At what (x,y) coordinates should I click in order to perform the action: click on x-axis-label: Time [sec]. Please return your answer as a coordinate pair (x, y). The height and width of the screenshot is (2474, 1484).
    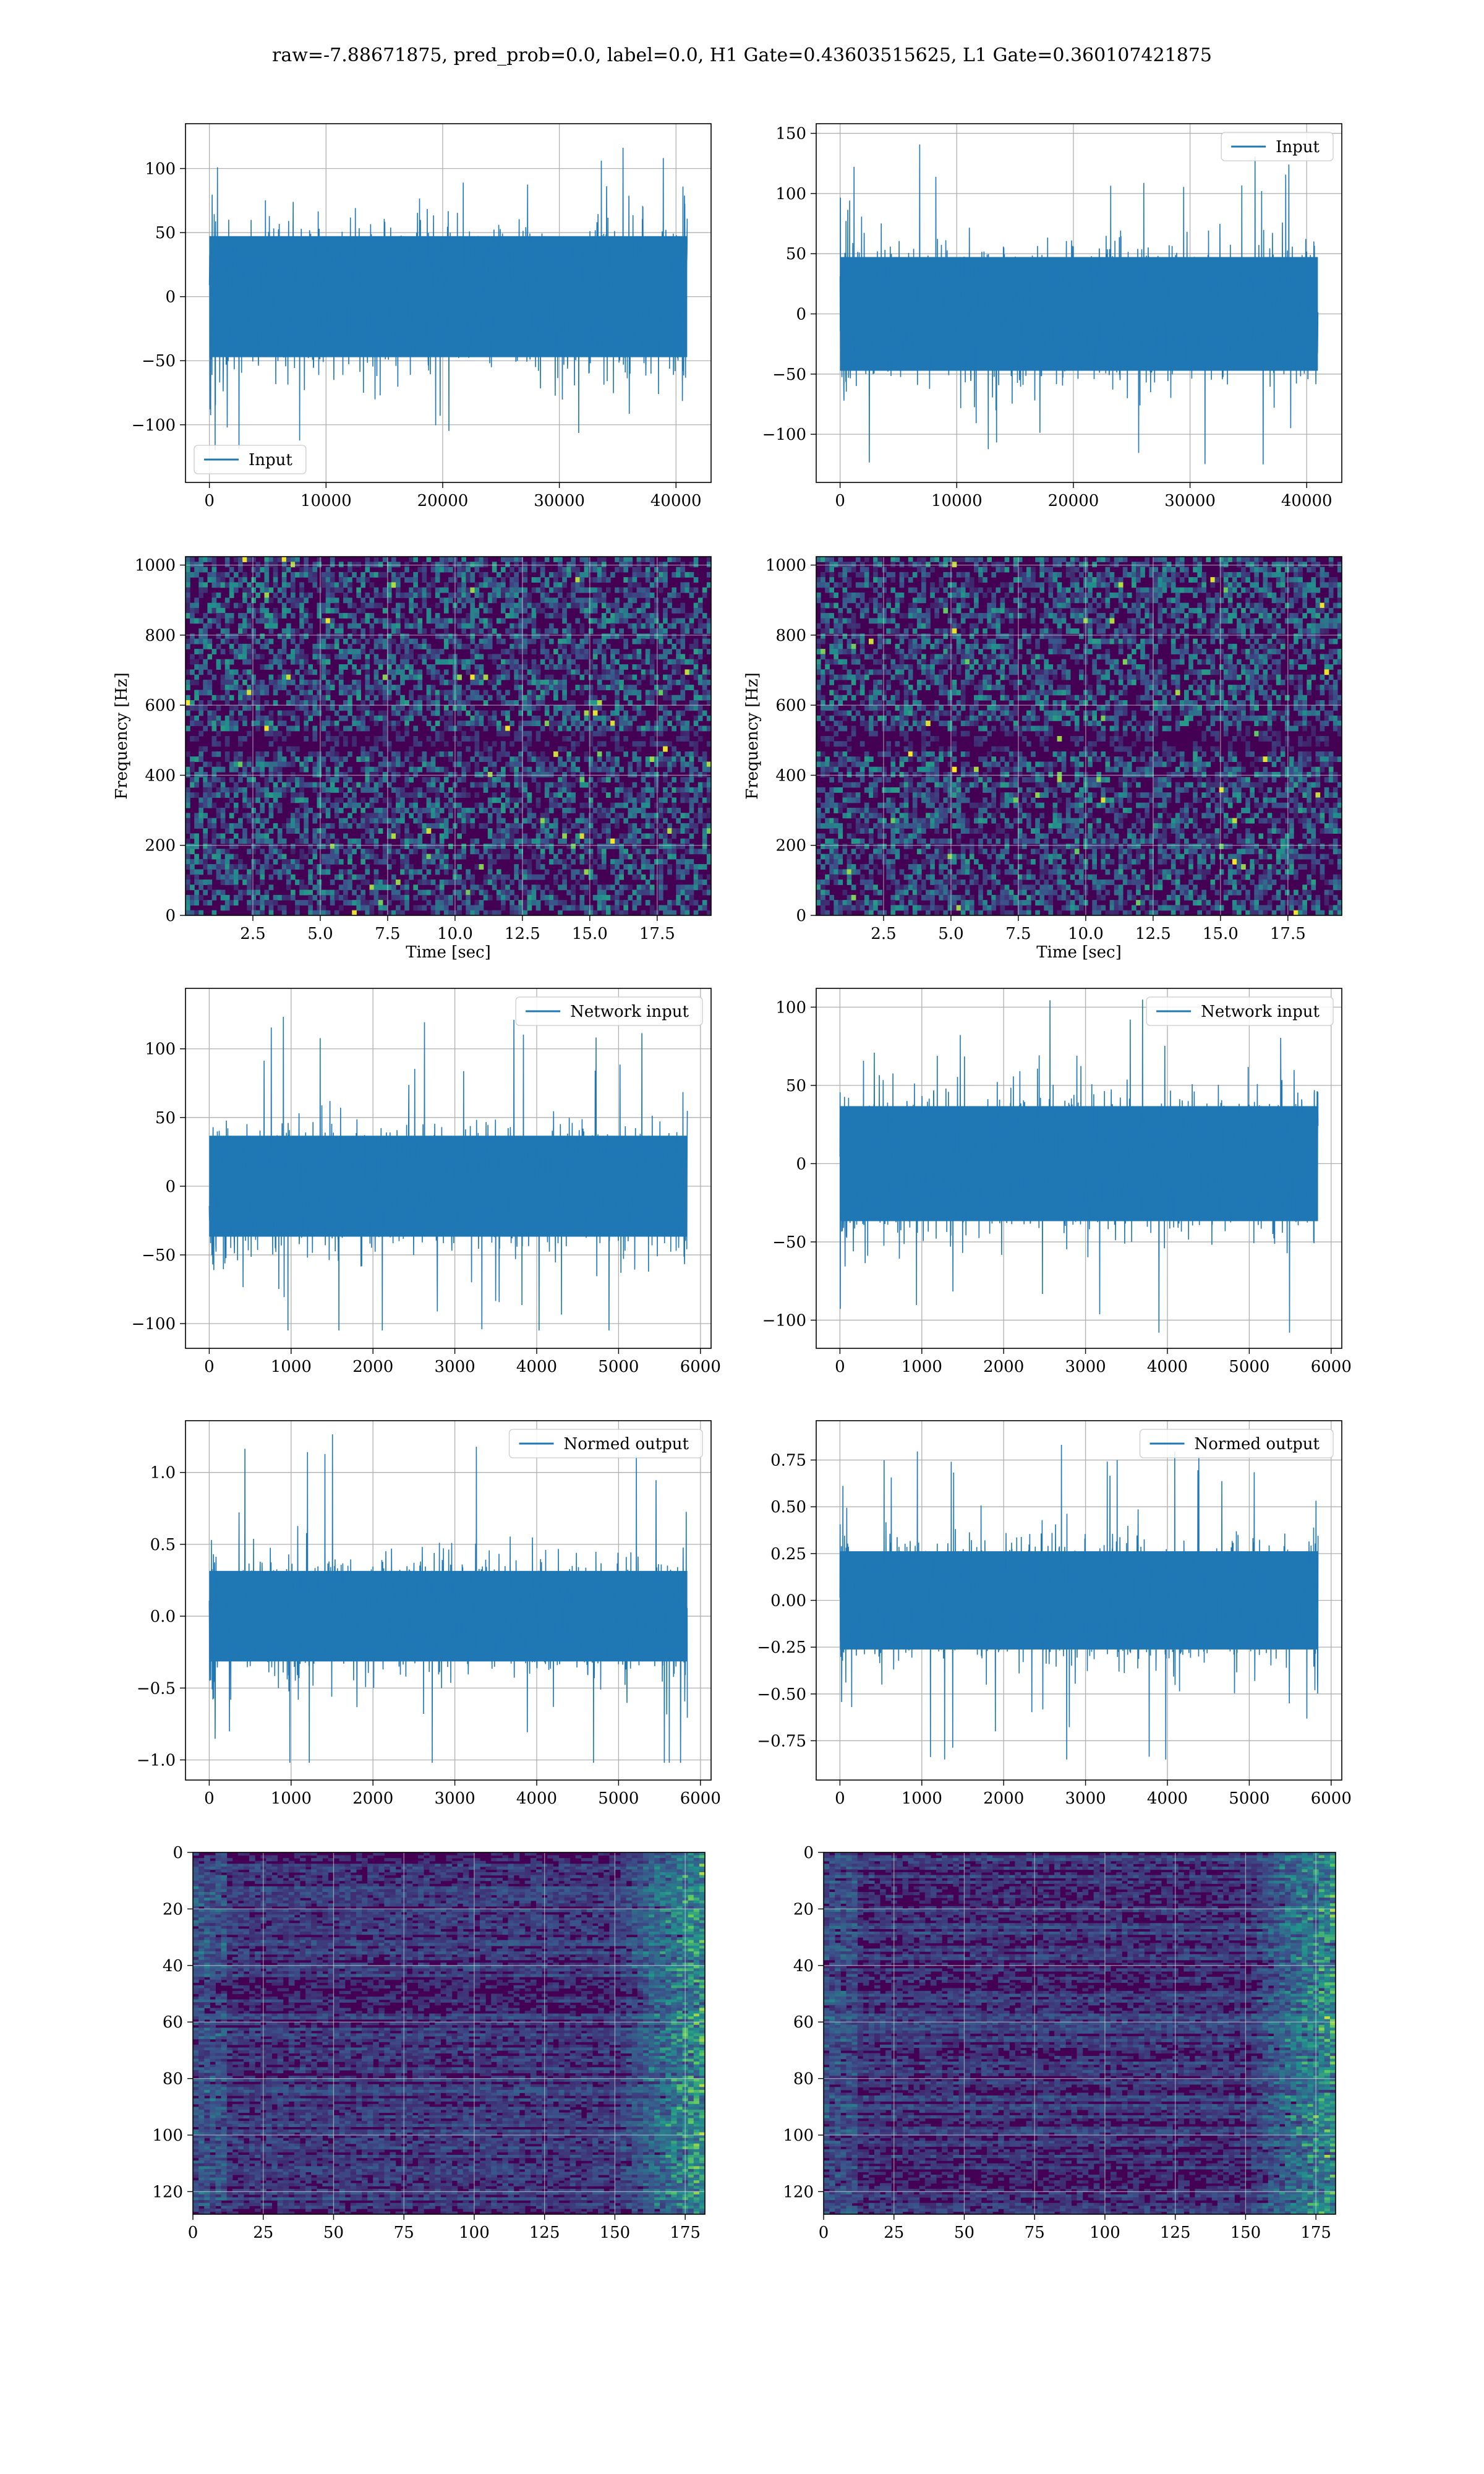
    Looking at the image, I should click on (1079, 952).